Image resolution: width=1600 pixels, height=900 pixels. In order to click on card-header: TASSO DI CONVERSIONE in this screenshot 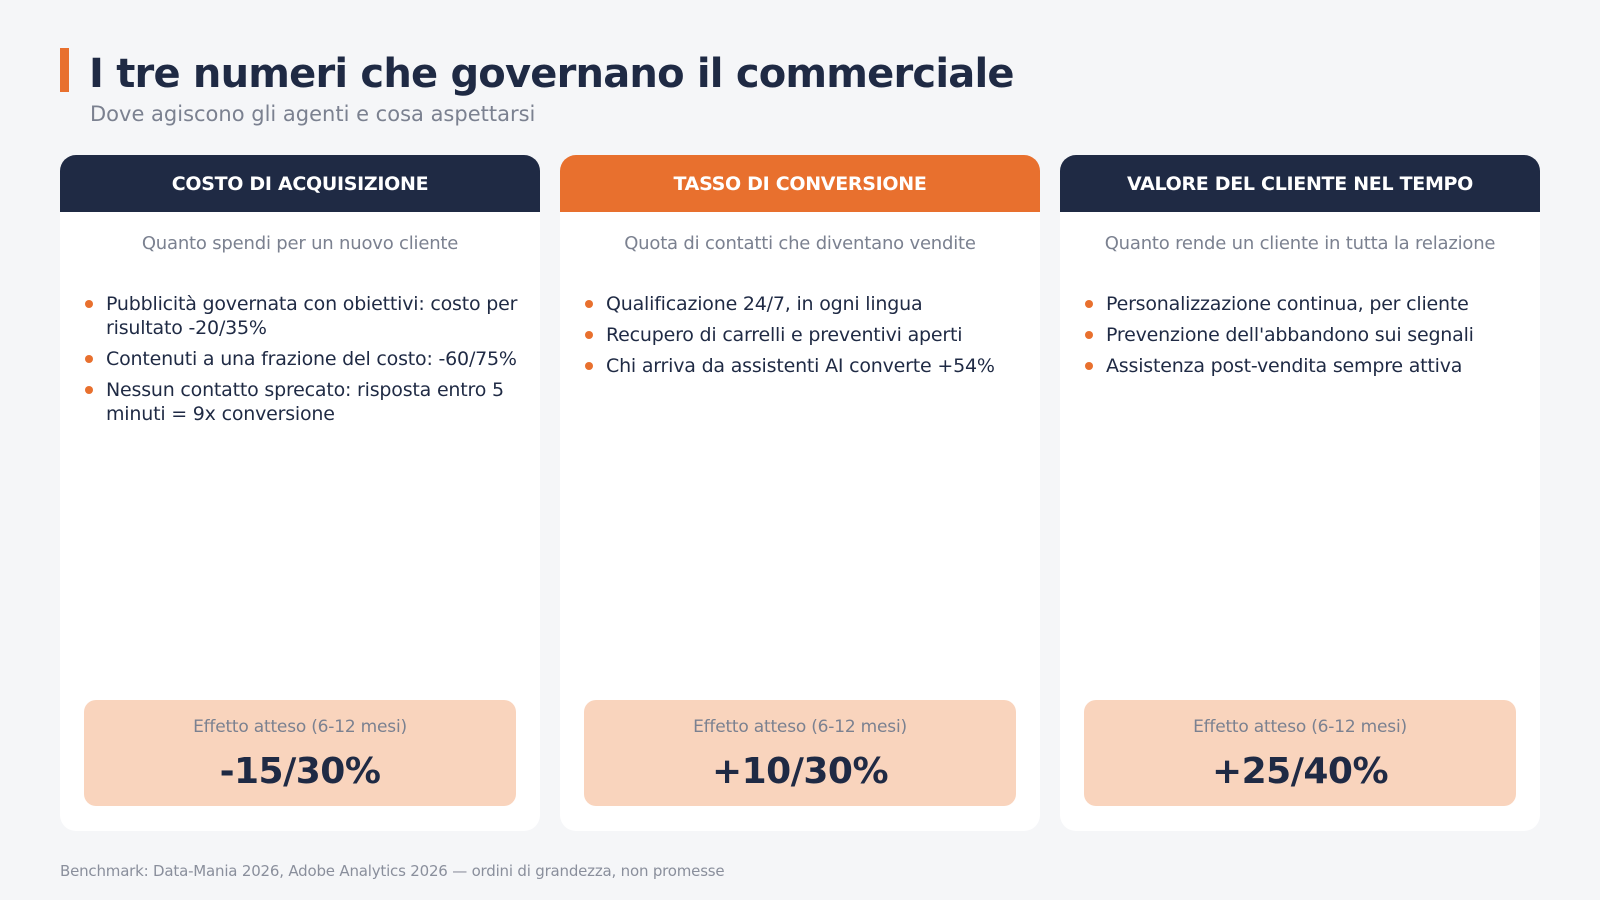, I will do `click(800, 183)`.